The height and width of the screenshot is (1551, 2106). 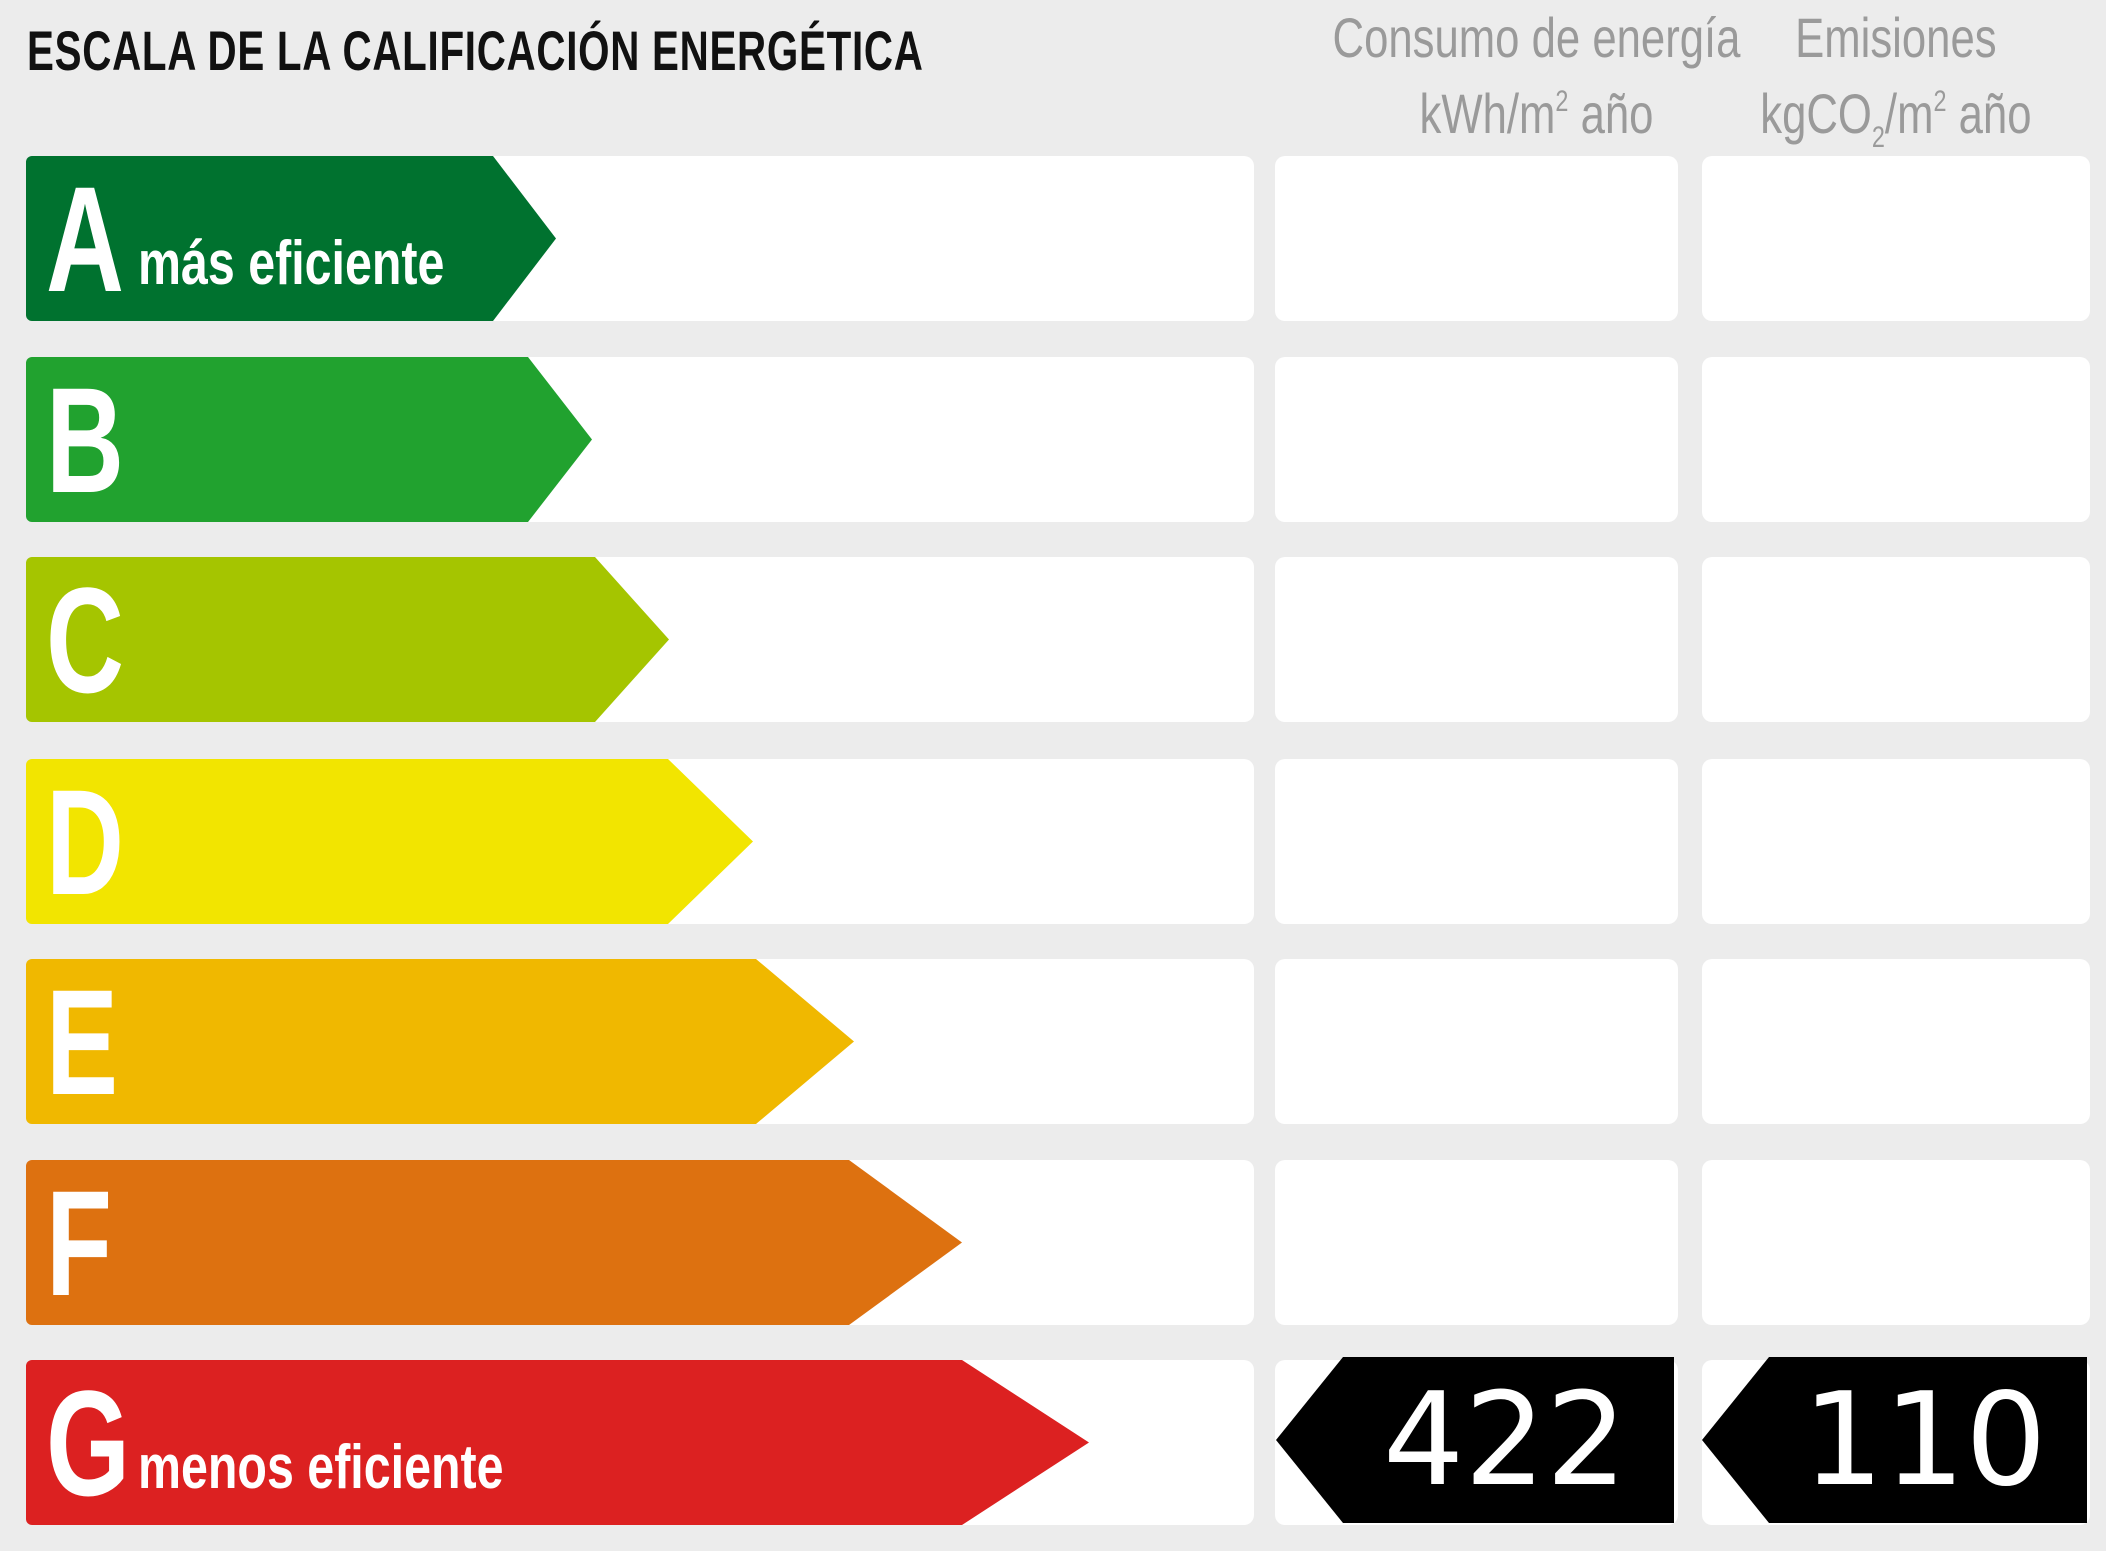 I want to click on energy-cell-b, so click(x=1476, y=439).